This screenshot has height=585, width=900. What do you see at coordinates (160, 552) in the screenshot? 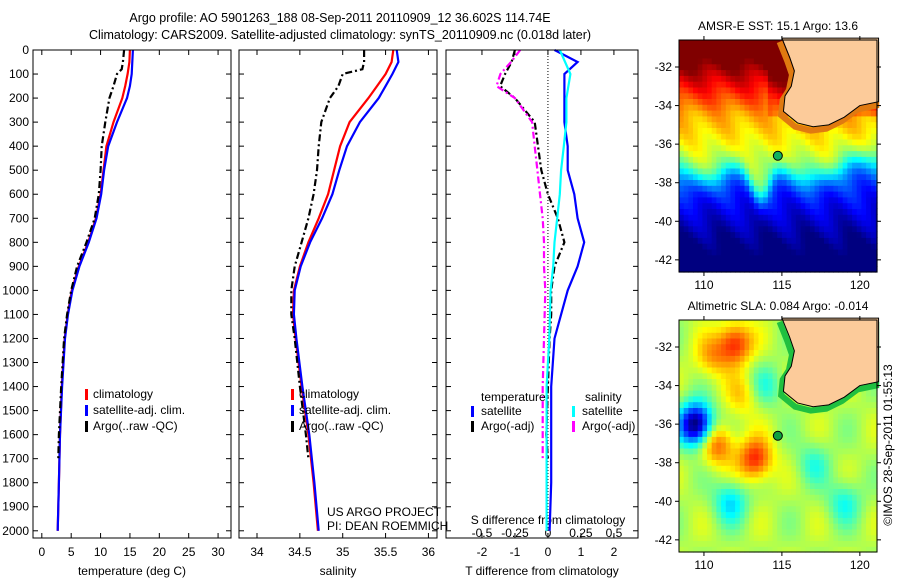
I see `x-tick-label: 20` at bounding box center [160, 552].